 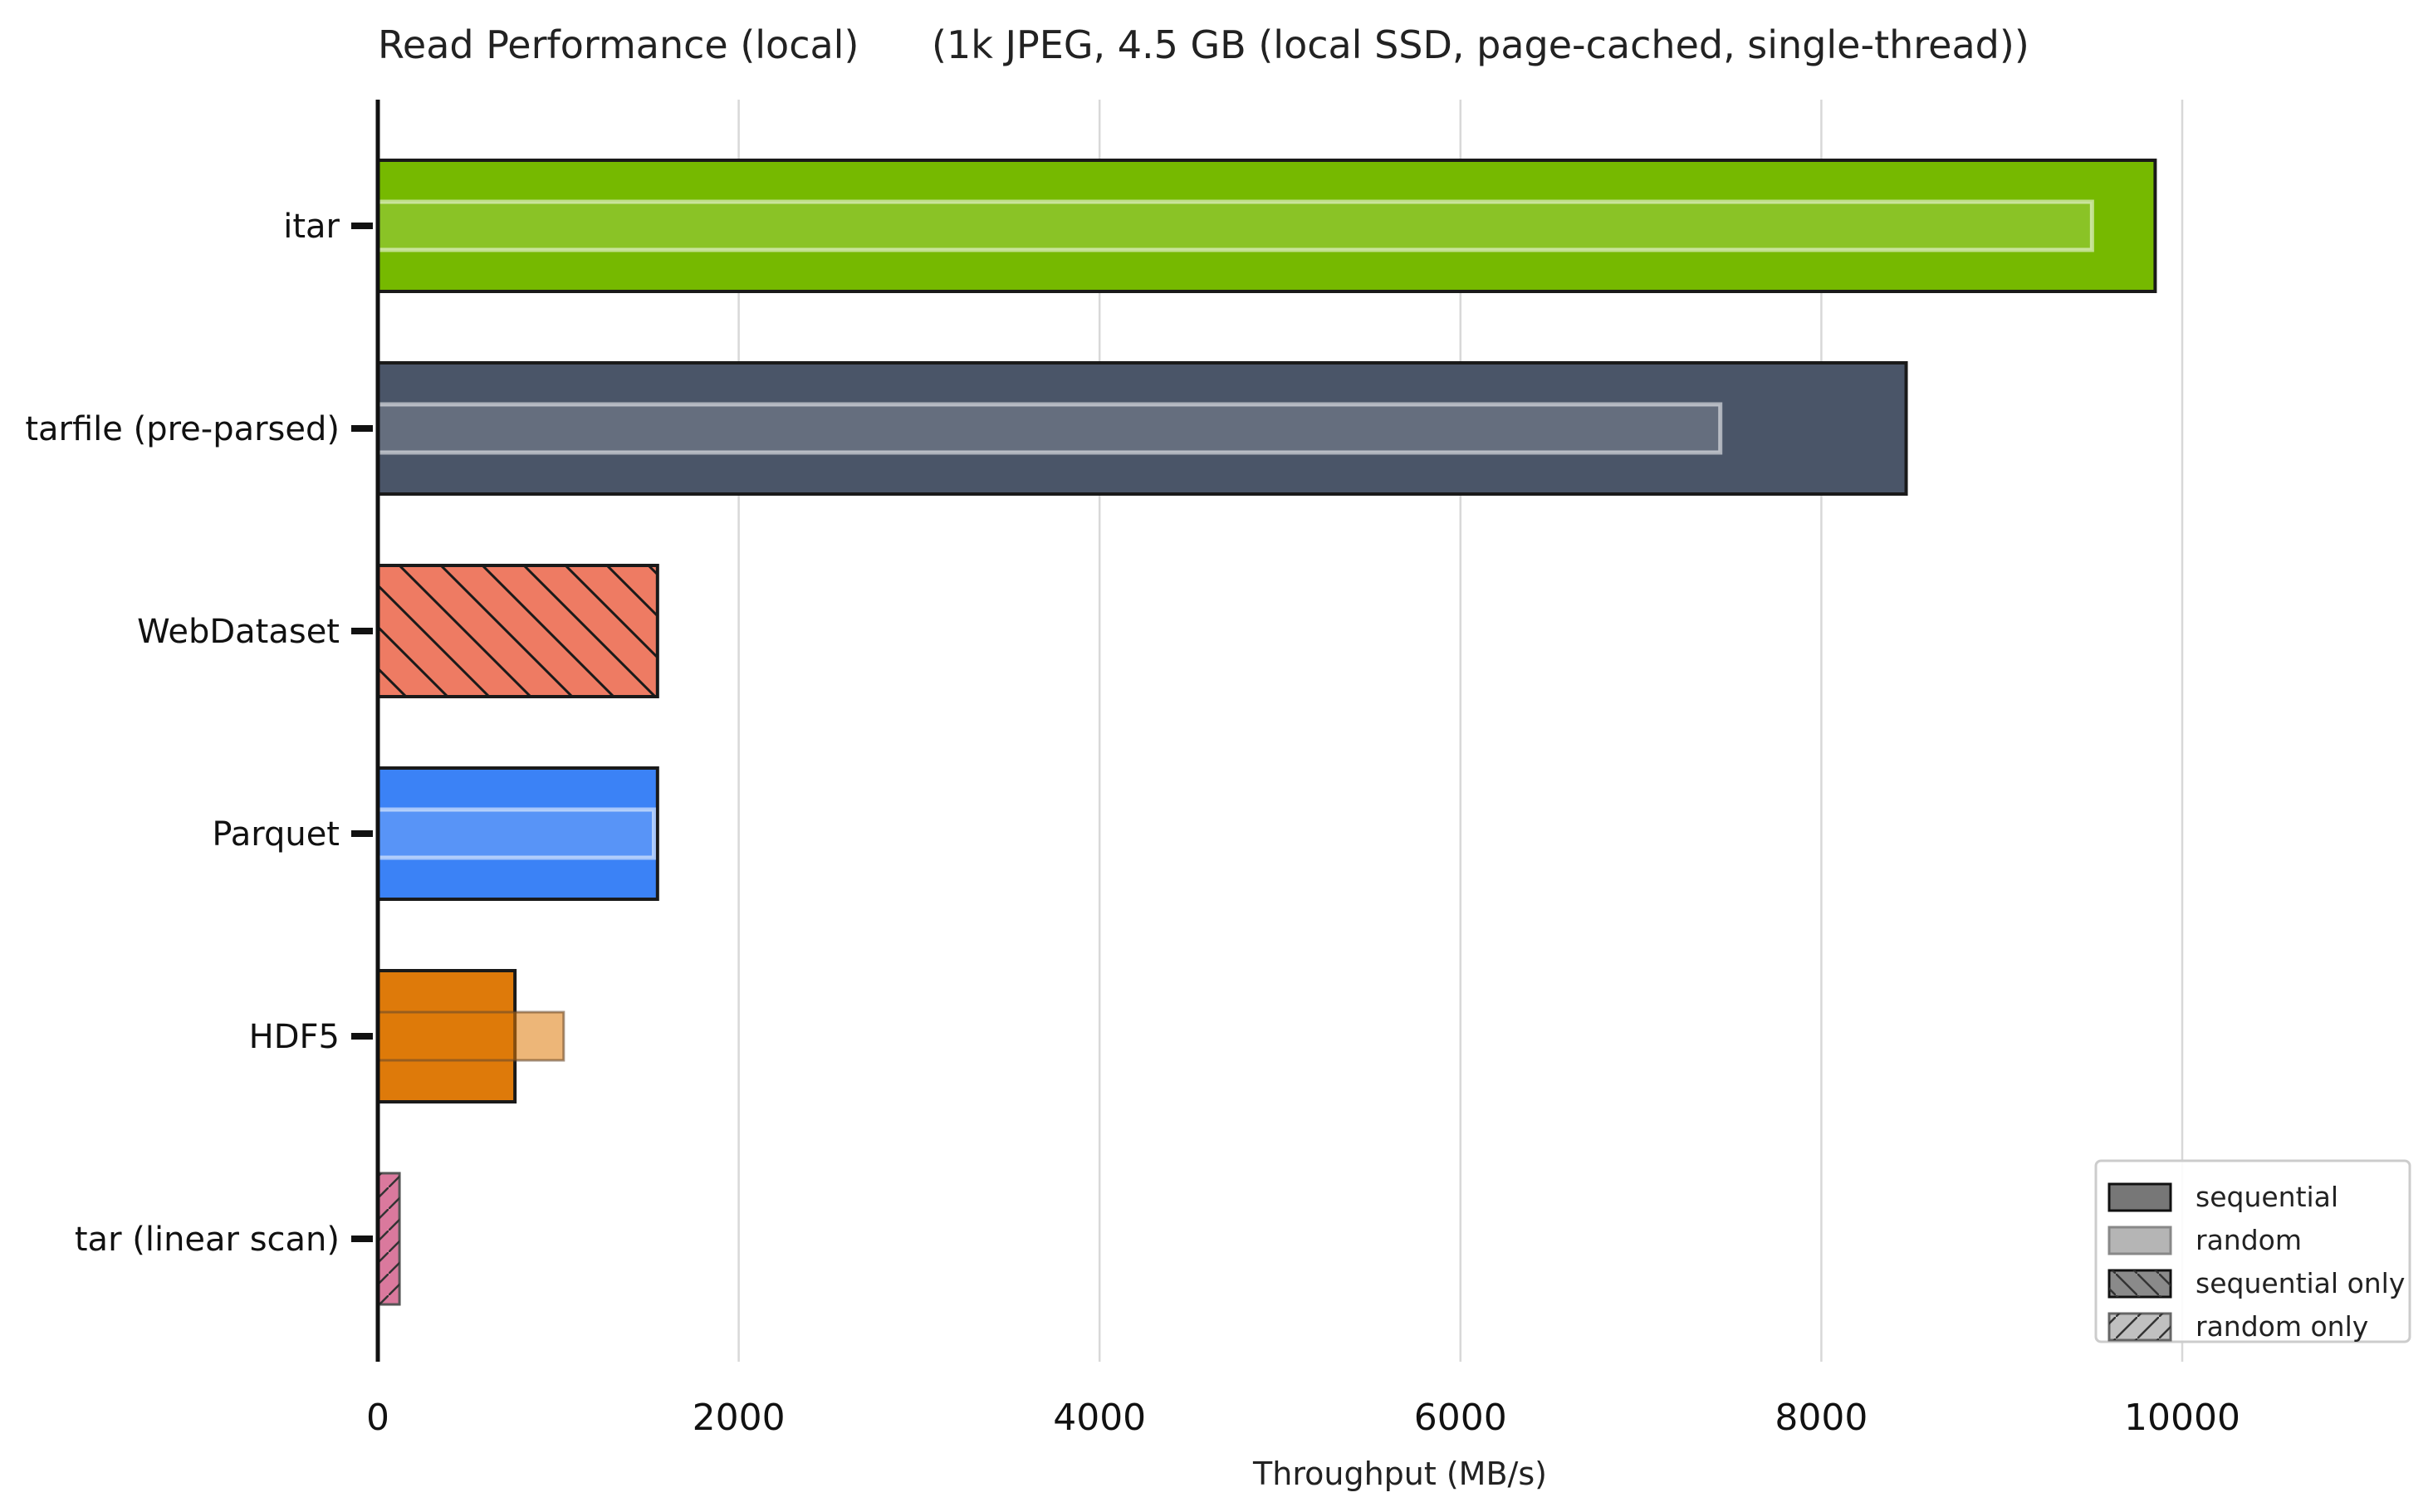 I want to click on x-tick-label-6000: 6000, so click(x=1460, y=1418).